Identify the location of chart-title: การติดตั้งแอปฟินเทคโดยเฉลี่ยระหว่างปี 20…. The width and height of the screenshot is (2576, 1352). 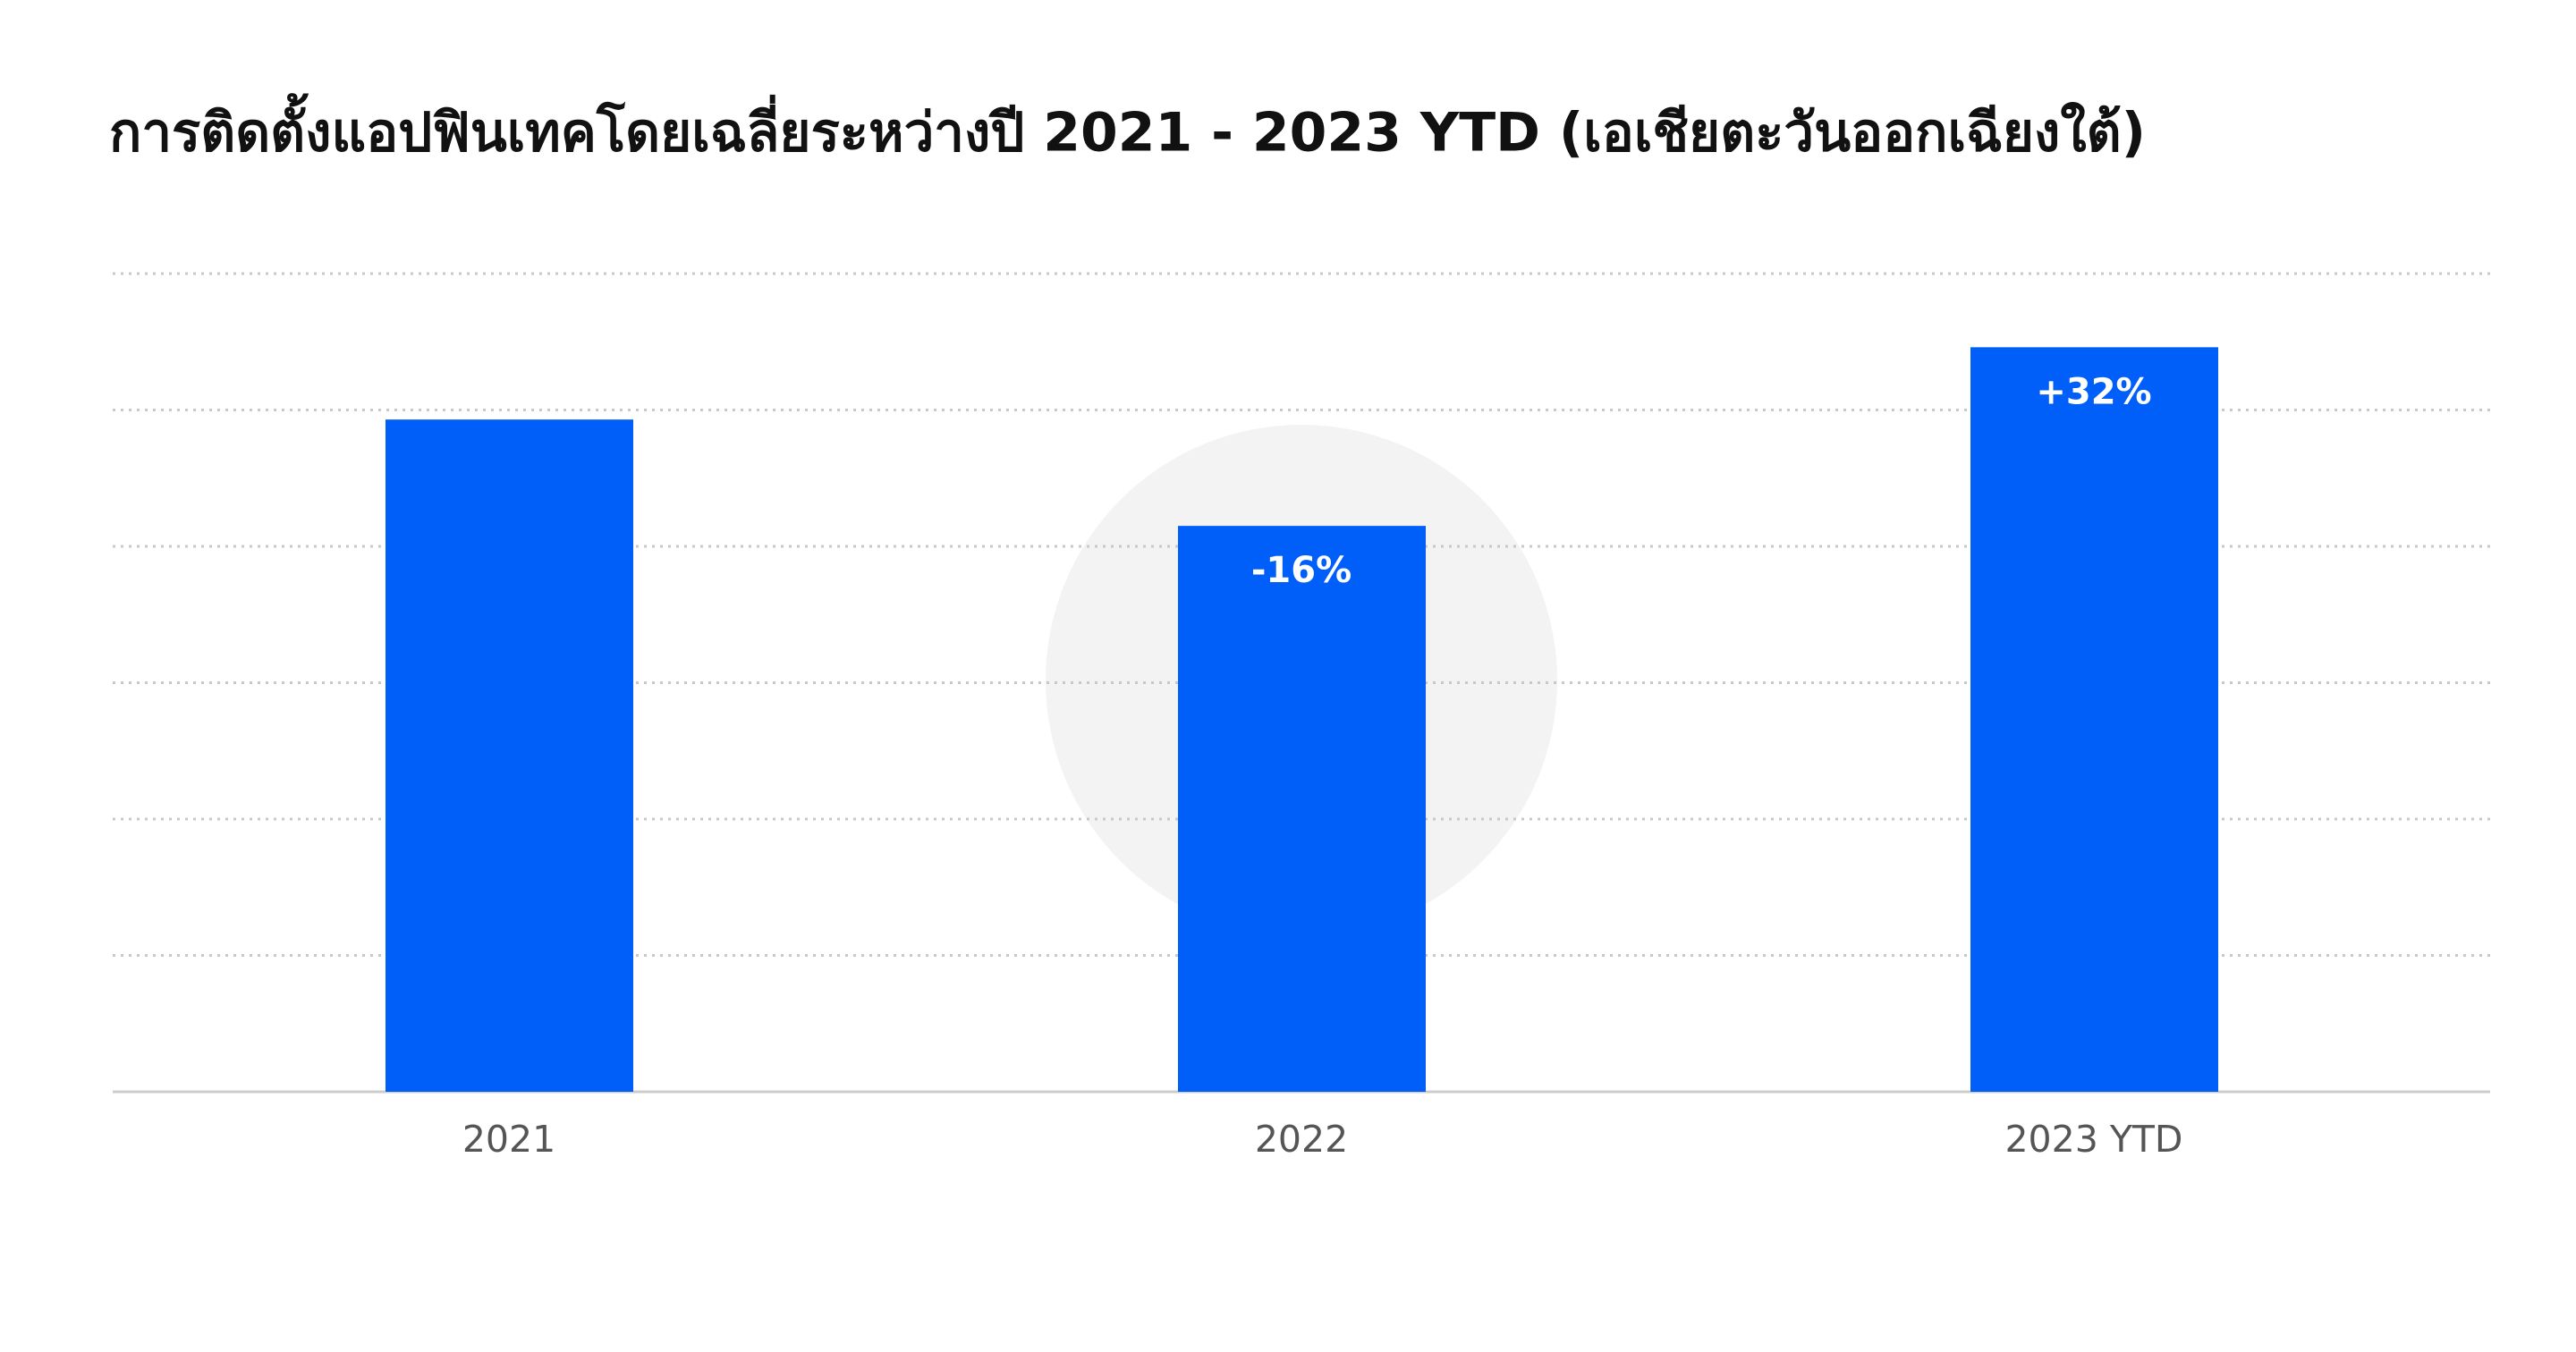
(1127, 129).